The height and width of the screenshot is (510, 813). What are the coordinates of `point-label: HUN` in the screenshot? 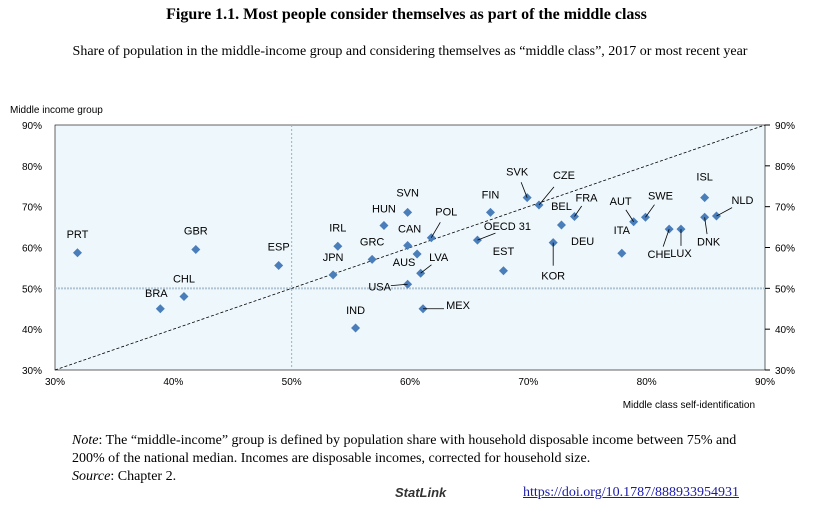 It's located at (384, 209).